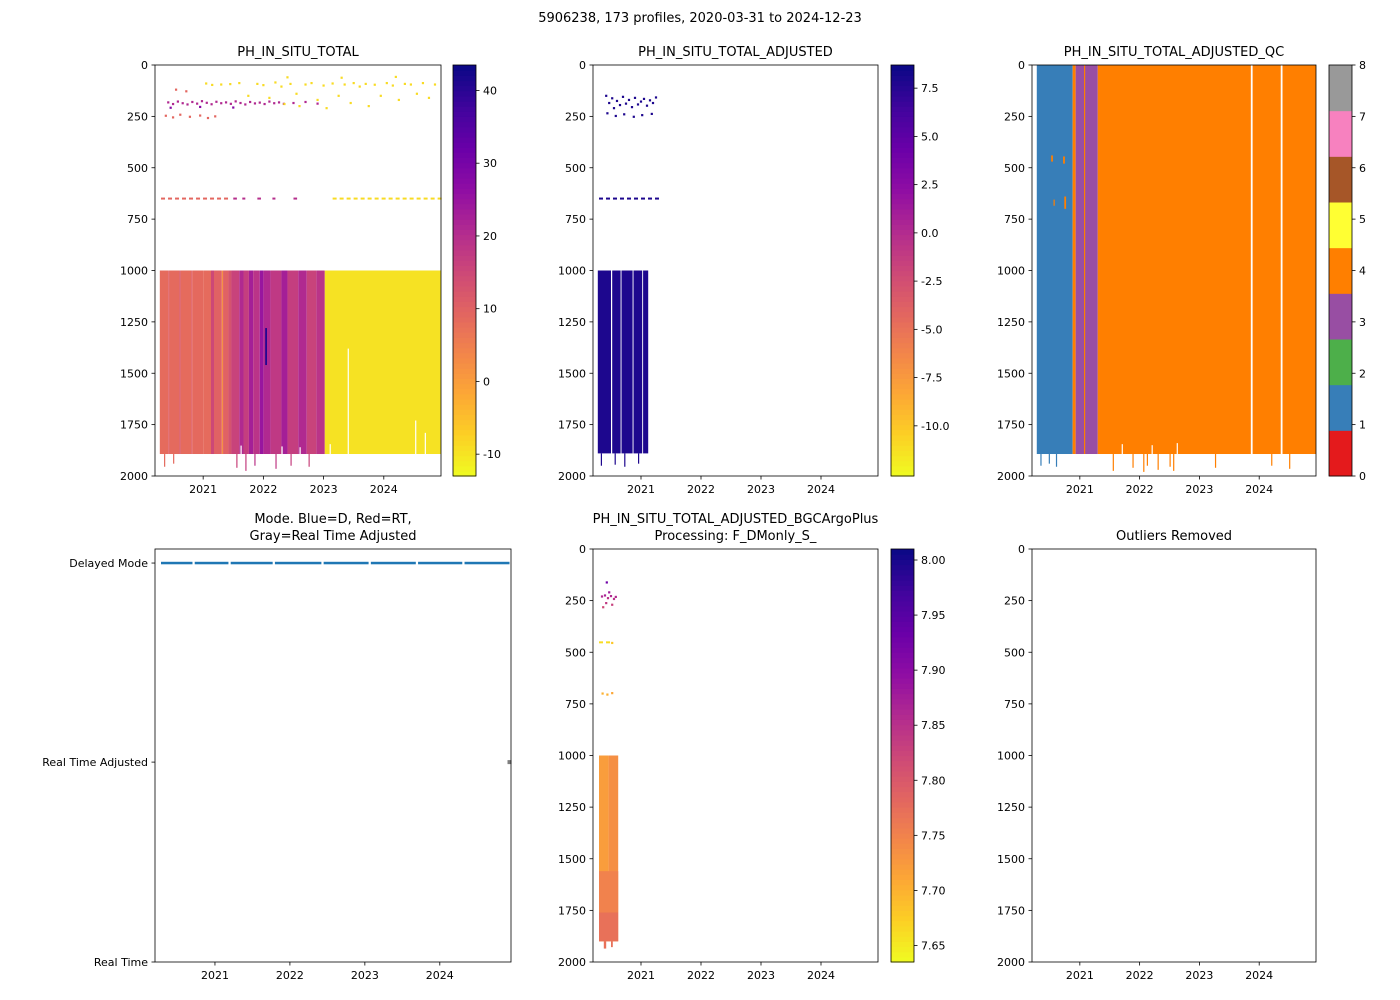 This screenshot has height=1000, width=1400. Describe the element at coordinates (933, 670) in the screenshot. I see `colorbar-tick-label: 7.90` at that location.